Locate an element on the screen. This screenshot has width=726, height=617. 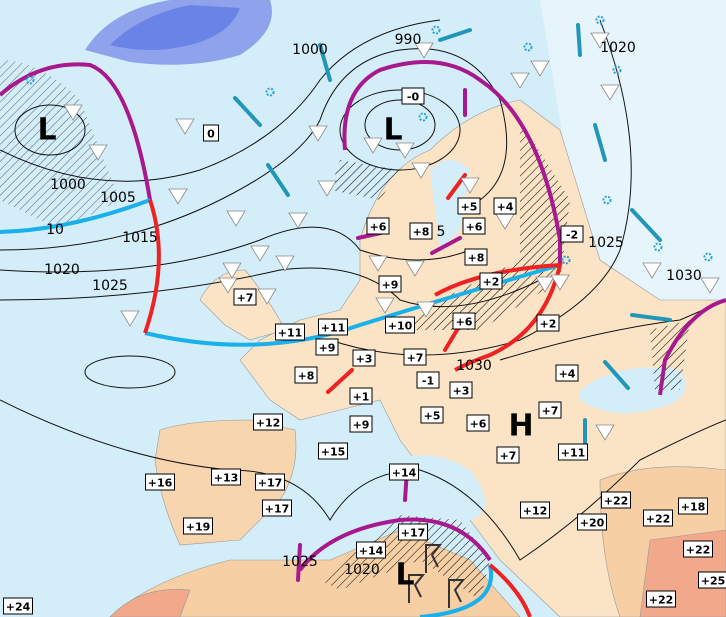
temperature-label: +18 is located at coordinates (693, 506).